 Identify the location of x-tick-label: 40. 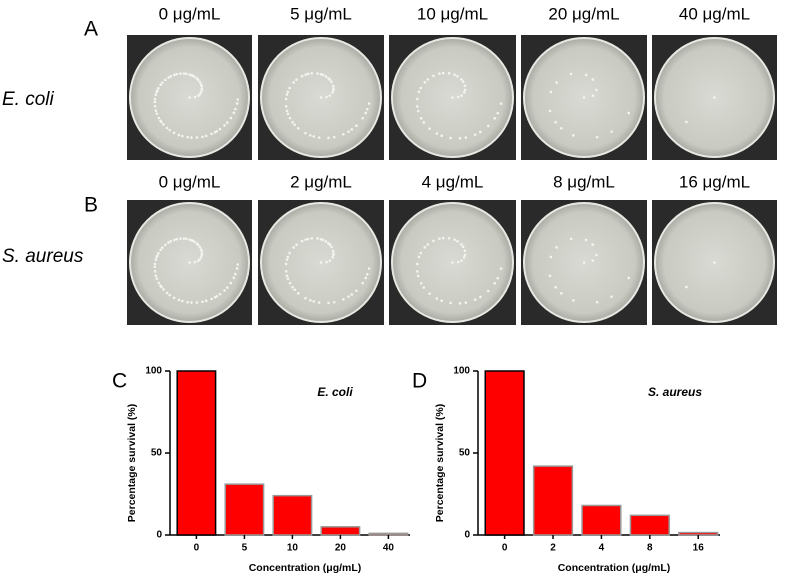
(389, 548).